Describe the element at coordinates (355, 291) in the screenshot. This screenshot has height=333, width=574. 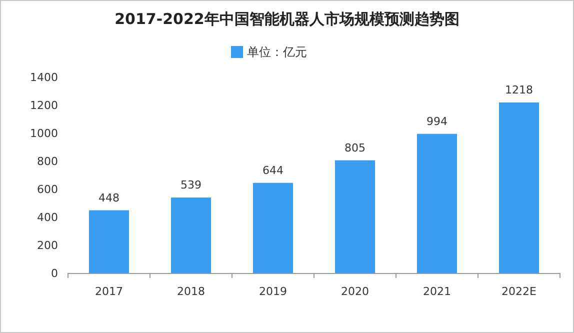
I see `x-tick-label: 2020` at that location.